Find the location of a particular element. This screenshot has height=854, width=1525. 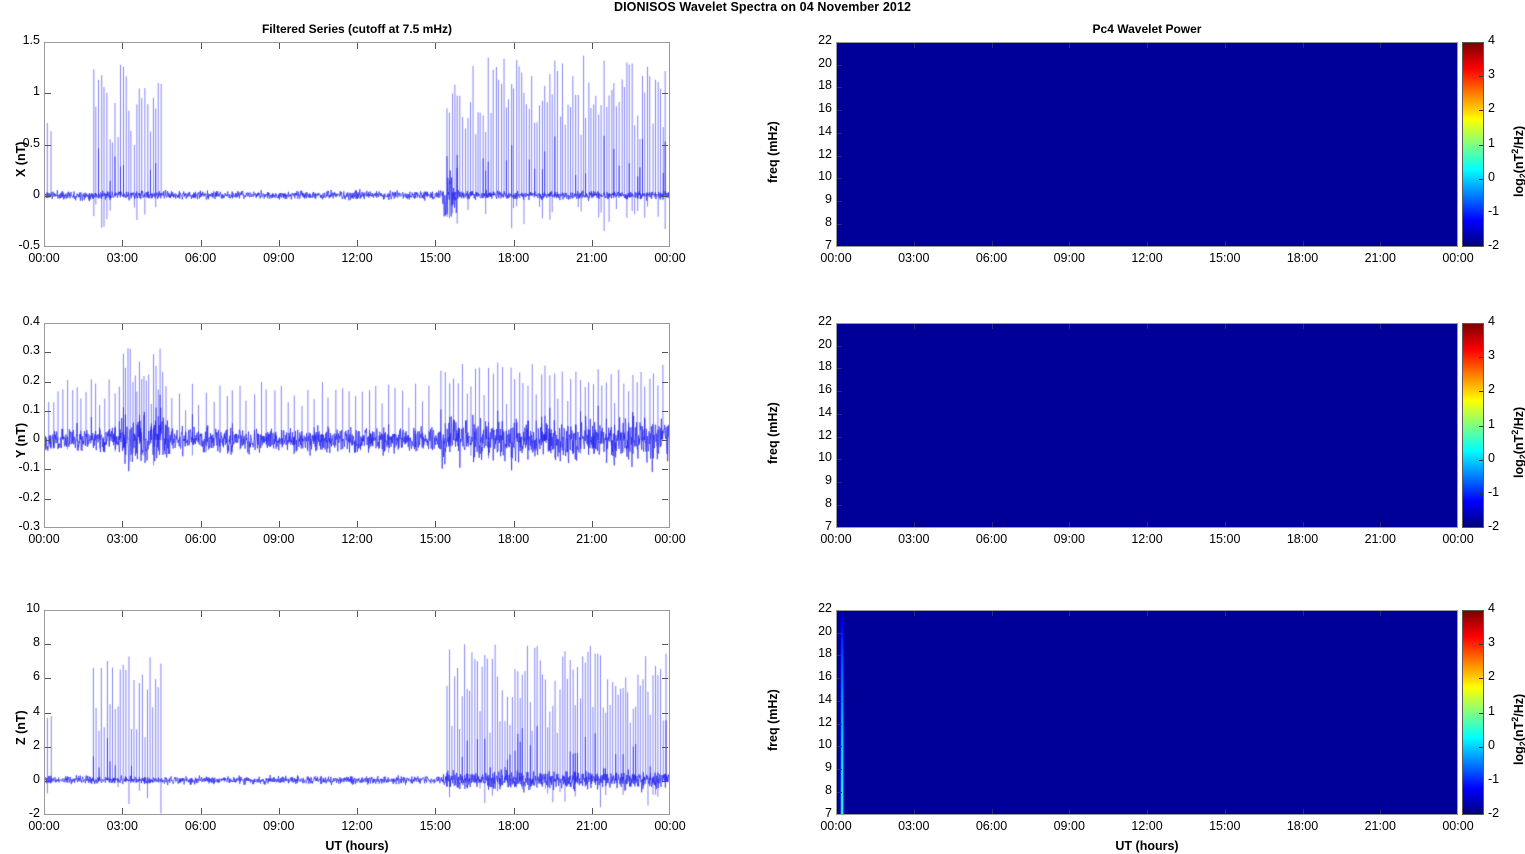

ytick-label: 0 is located at coordinates (36, 438).